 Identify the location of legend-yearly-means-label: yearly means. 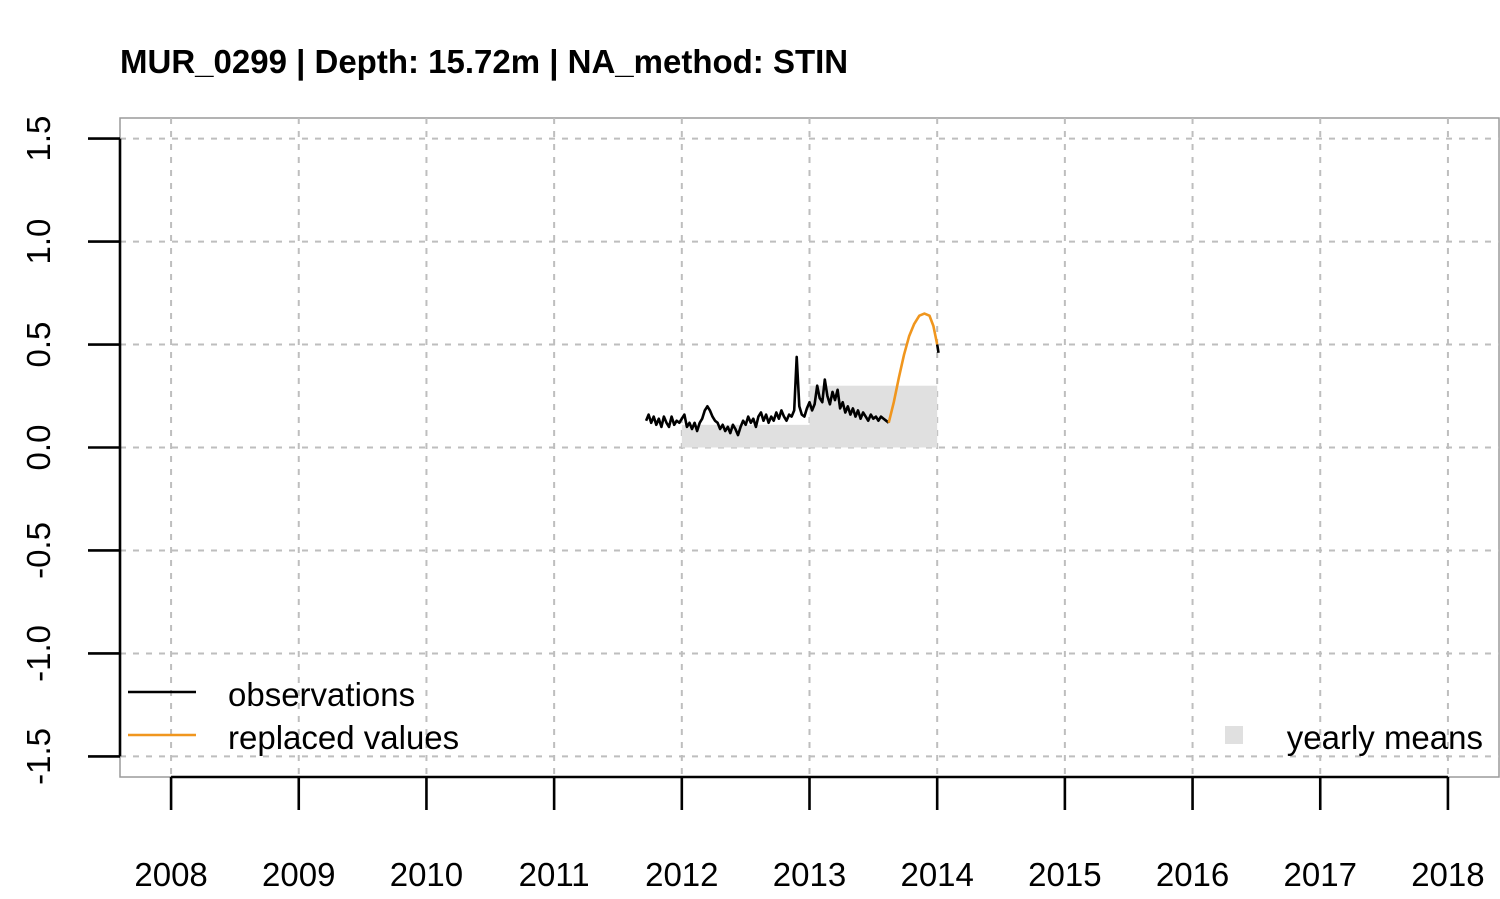
(1385, 737).